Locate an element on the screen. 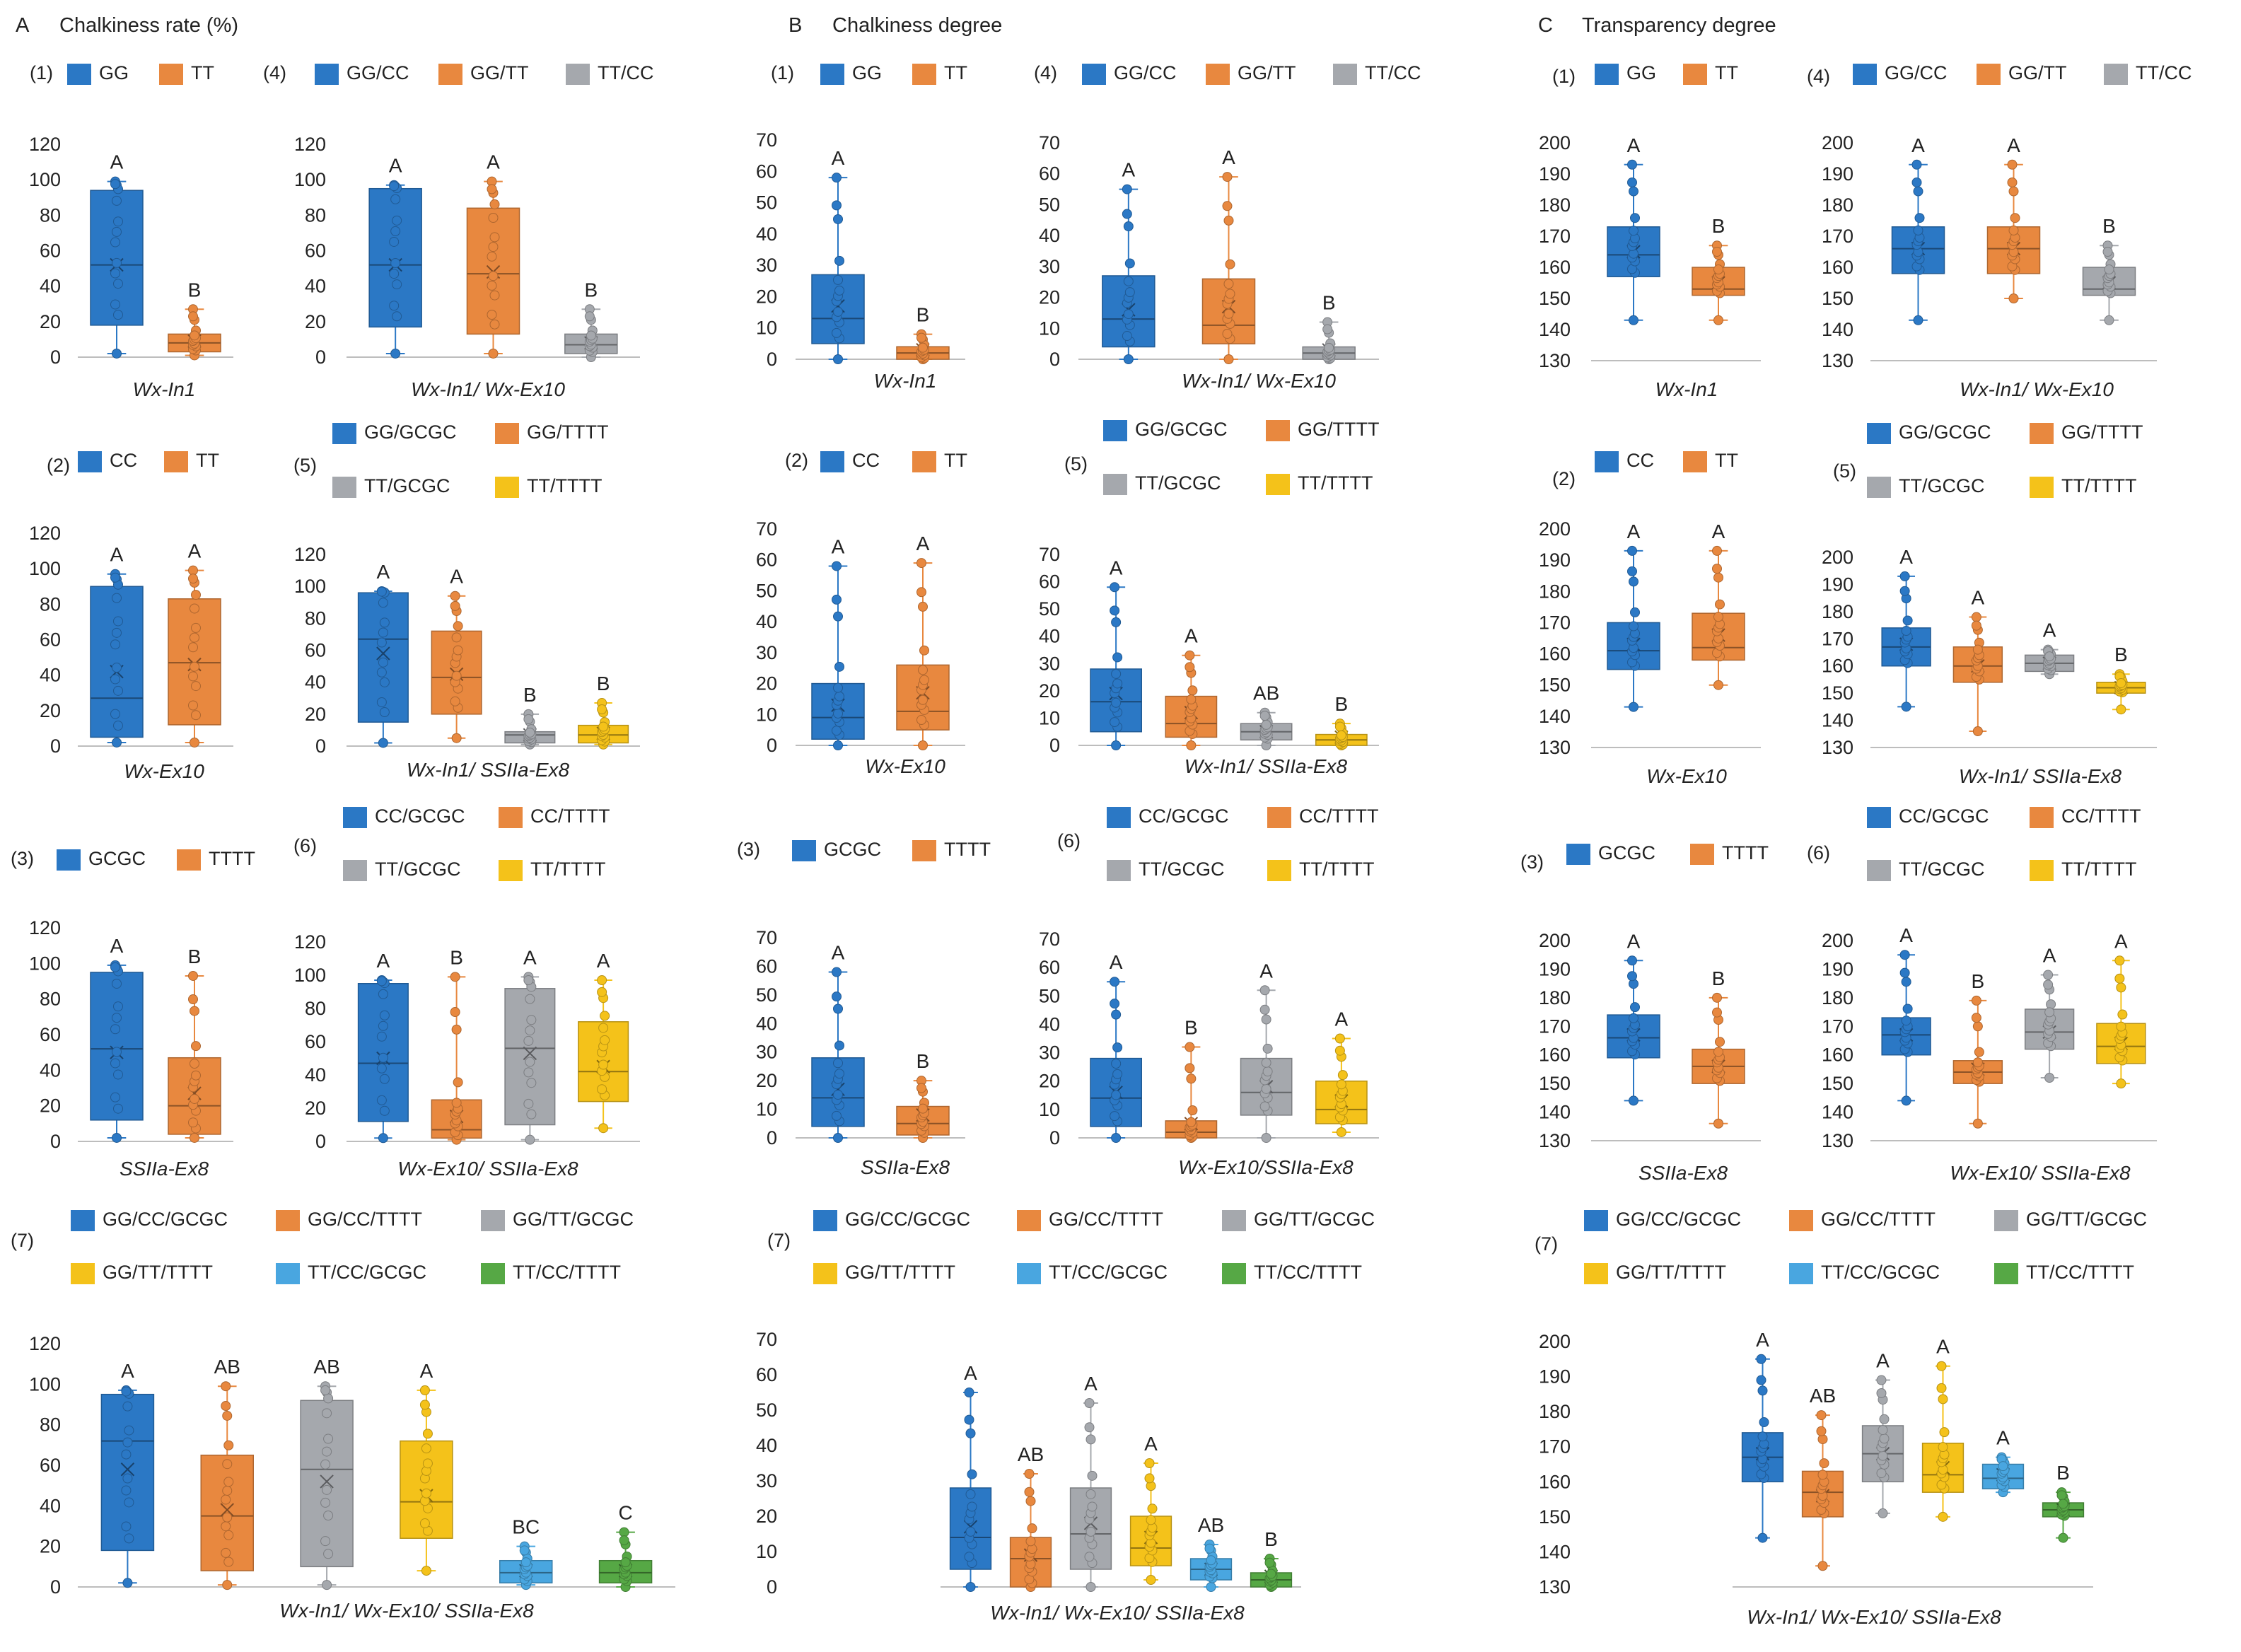  y-tick-label: 130 is located at coordinates (1555, 1141).